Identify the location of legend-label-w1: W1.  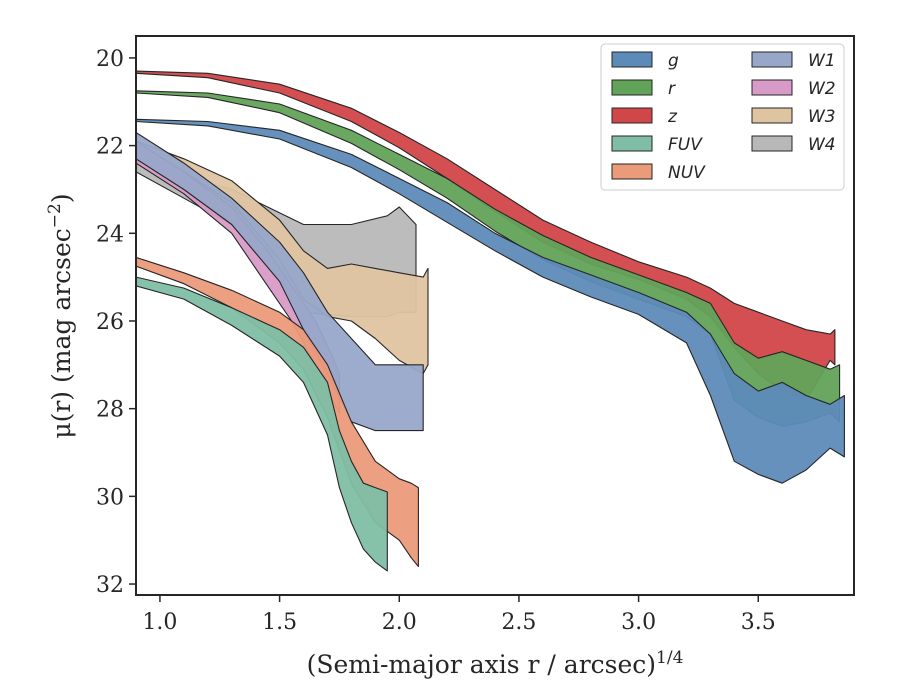
(822, 61).